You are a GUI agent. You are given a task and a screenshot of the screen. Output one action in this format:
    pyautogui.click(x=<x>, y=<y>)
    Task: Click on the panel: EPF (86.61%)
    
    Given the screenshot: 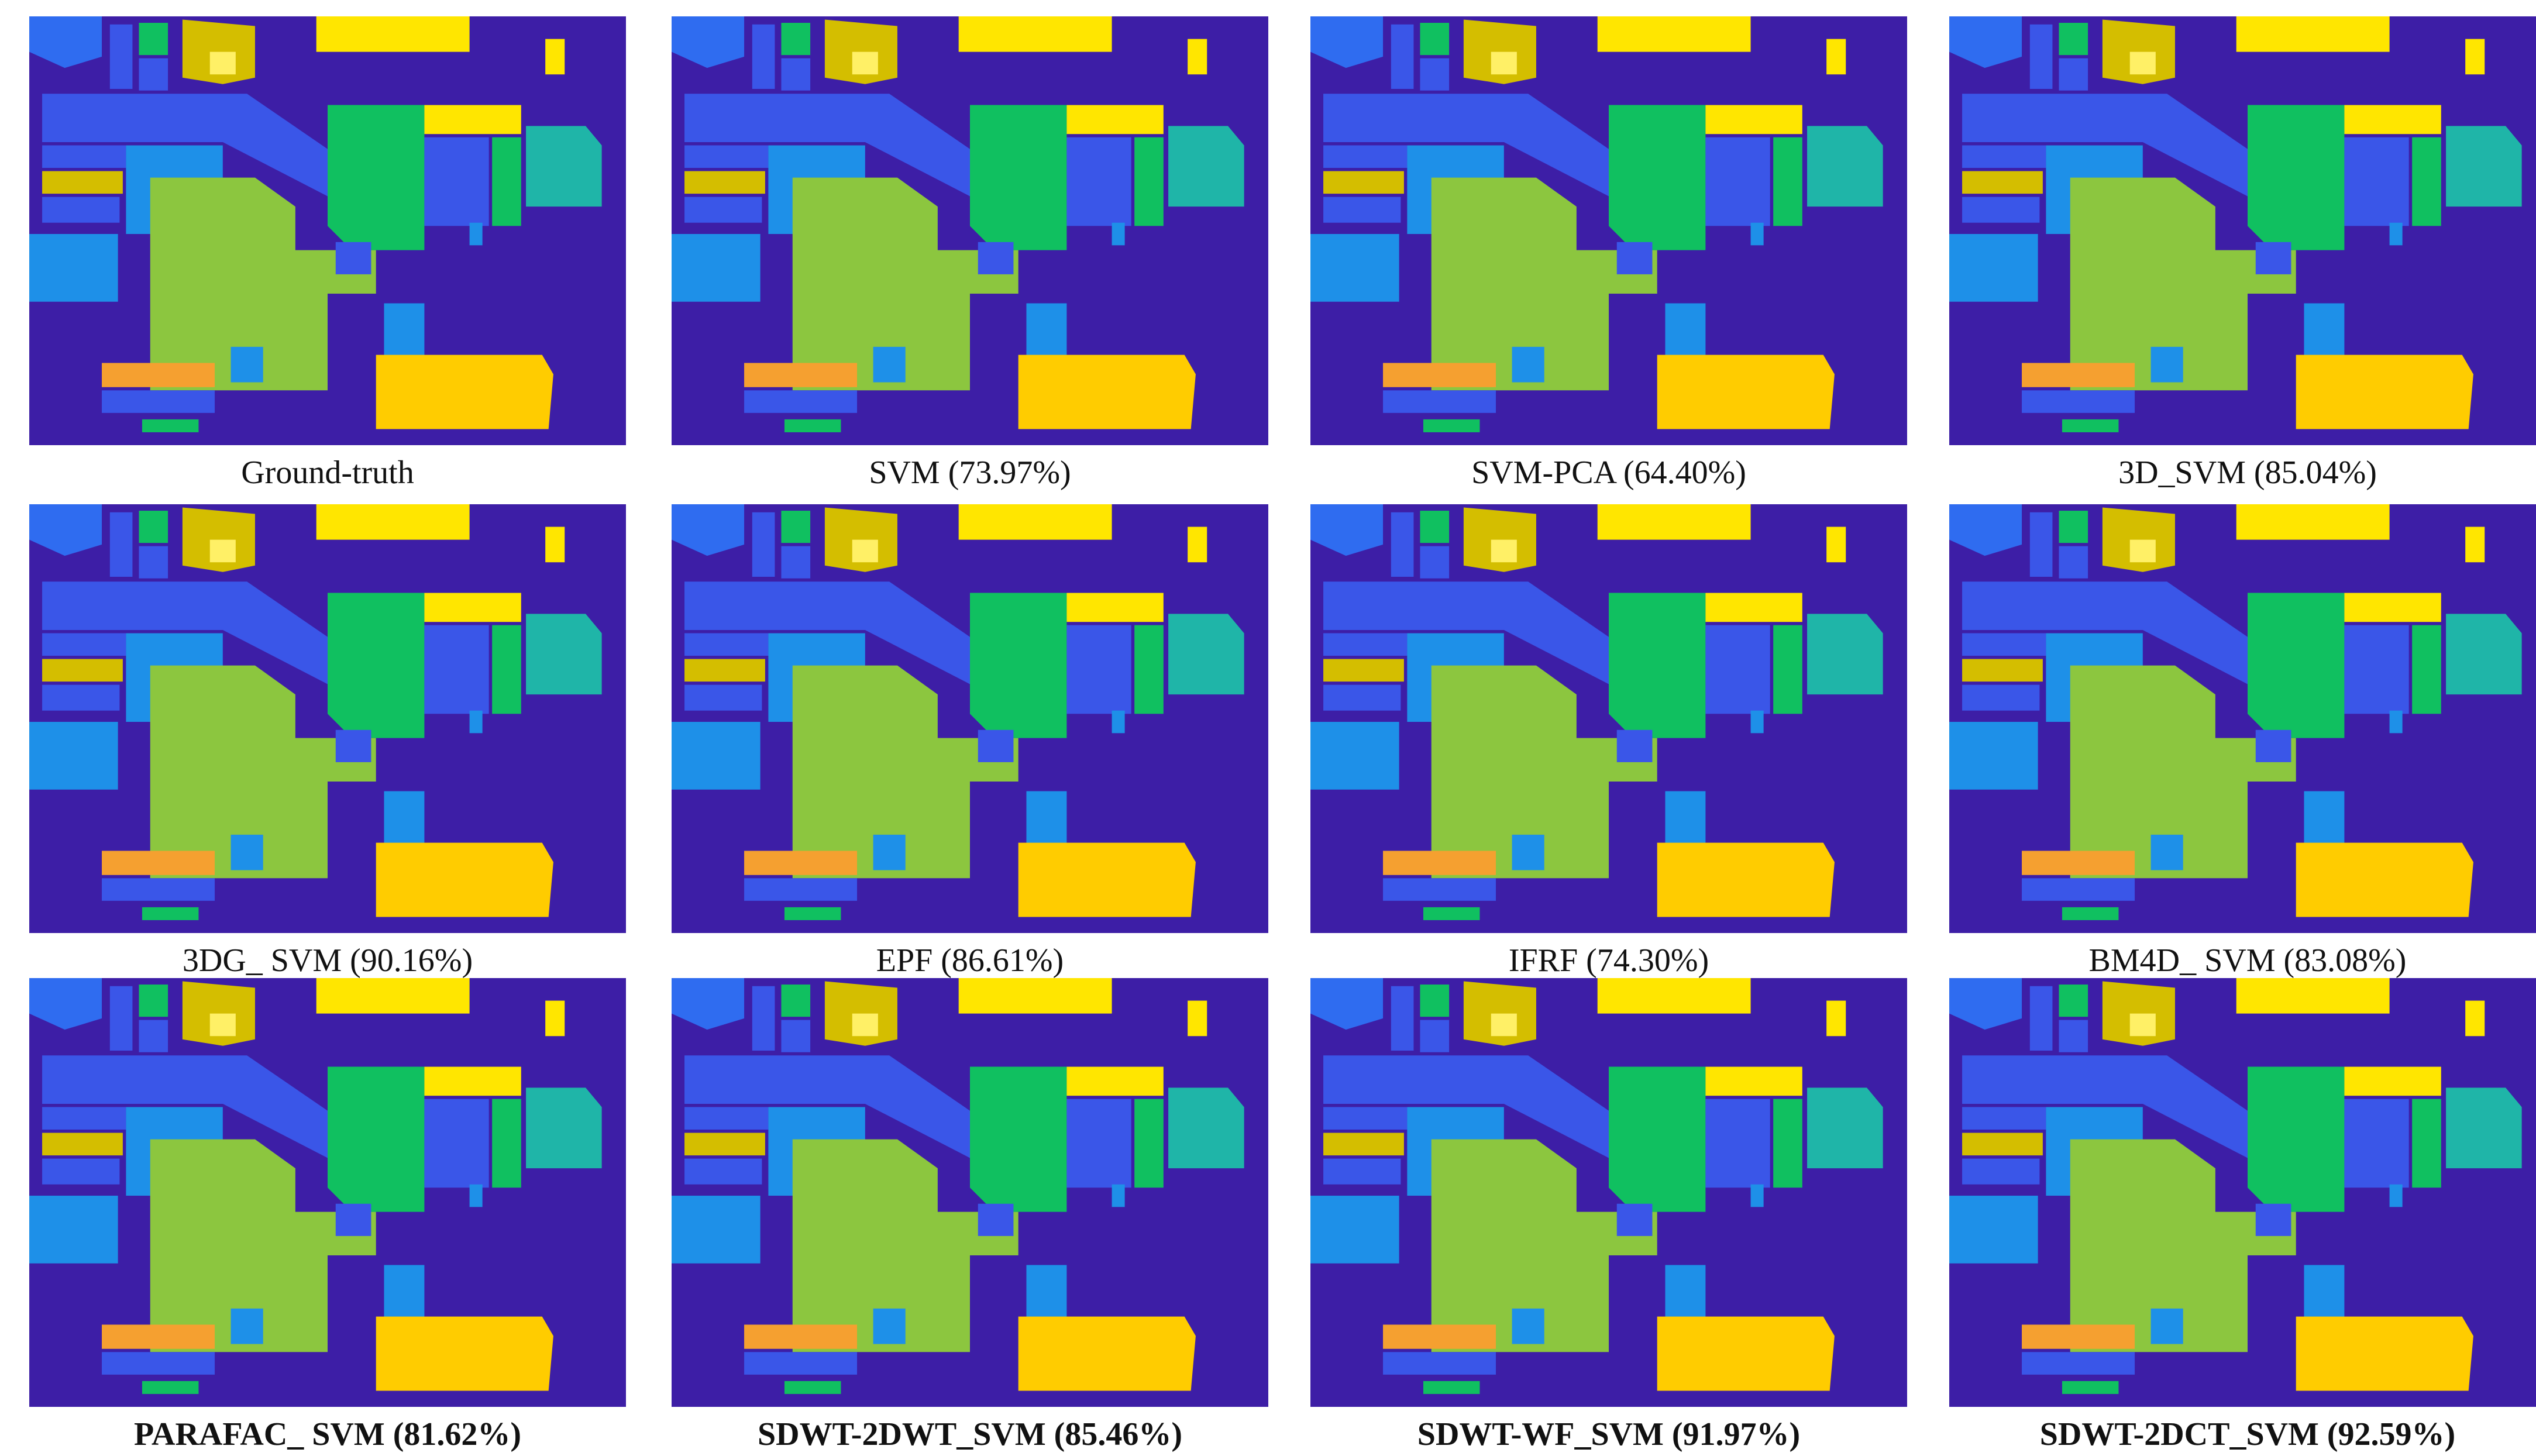 What is the action you would take?
    pyautogui.click(x=970, y=741)
    